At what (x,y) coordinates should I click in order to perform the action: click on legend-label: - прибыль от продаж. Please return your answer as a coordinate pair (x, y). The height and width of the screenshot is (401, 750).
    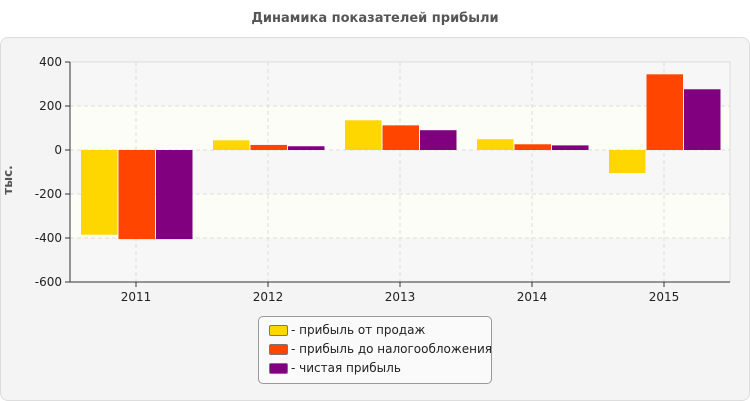
    Looking at the image, I should click on (358, 330).